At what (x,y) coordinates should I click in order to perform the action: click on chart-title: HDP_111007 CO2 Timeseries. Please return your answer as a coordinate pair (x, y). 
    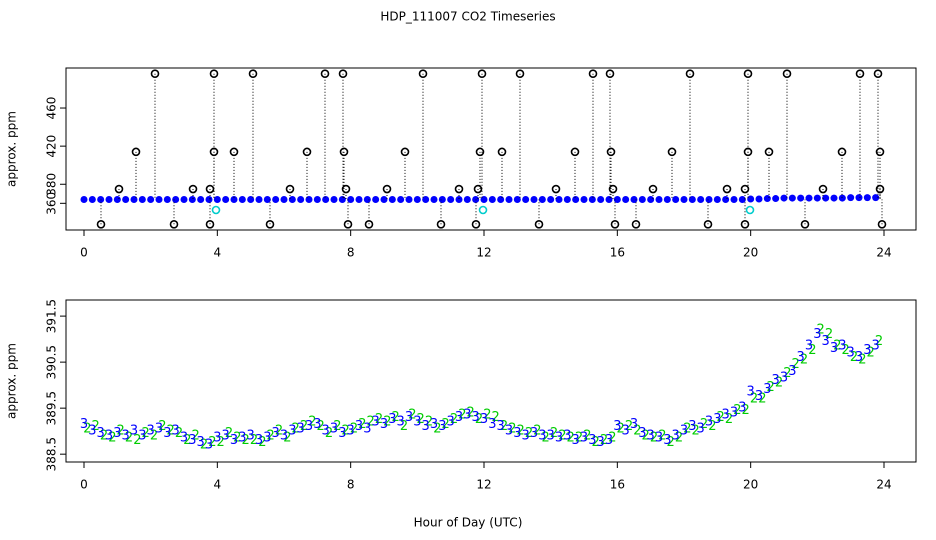
    Looking at the image, I should click on (467, 17).